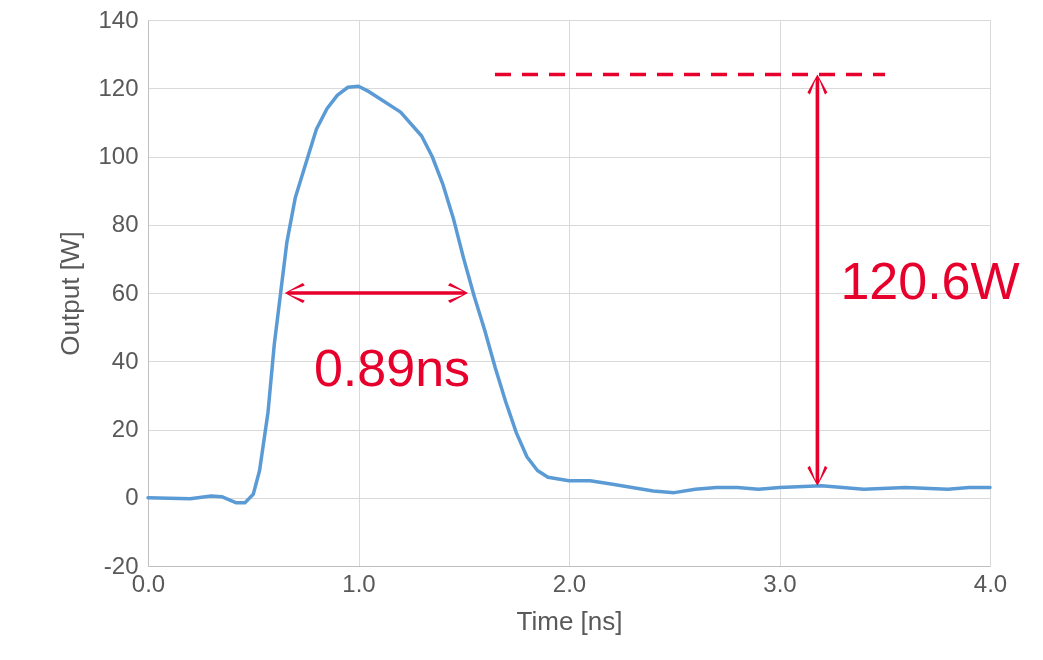  Describe the element at coordinates (930, 281) in the screenshot. I see `annotation: 120.6W` at that location.